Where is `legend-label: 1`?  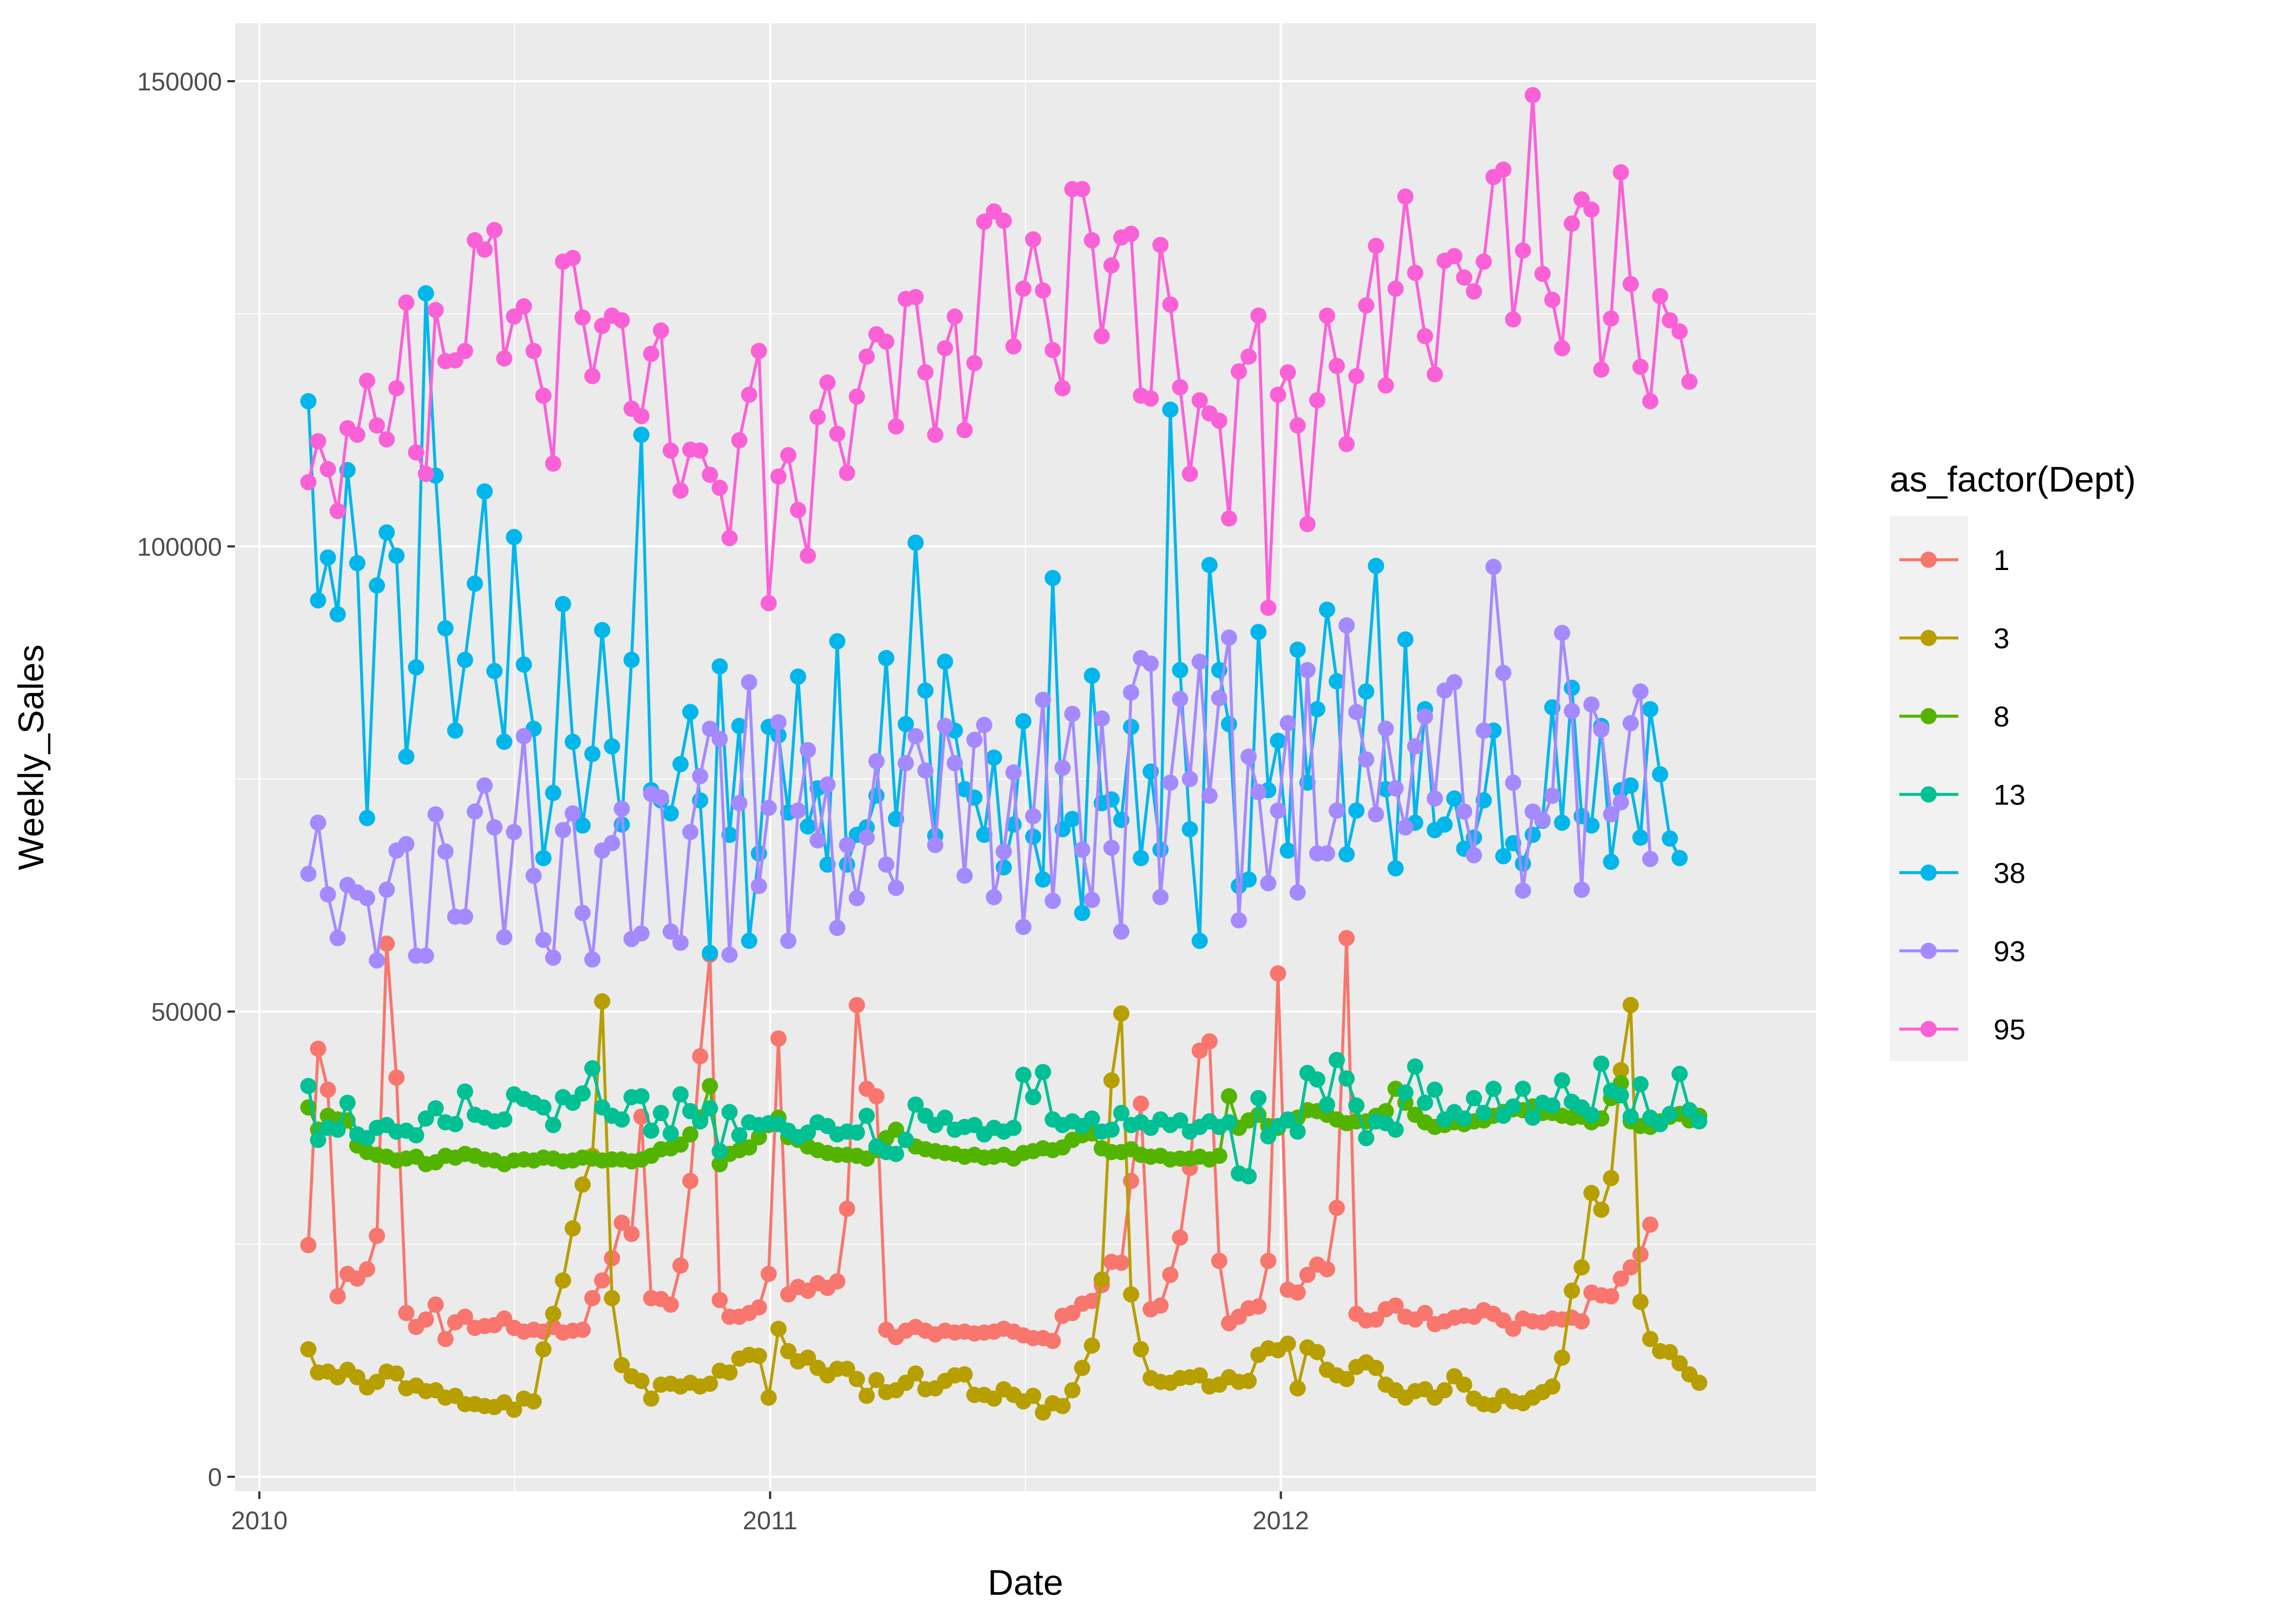 legend-label: 1 is located at coordinates (2002, 561).